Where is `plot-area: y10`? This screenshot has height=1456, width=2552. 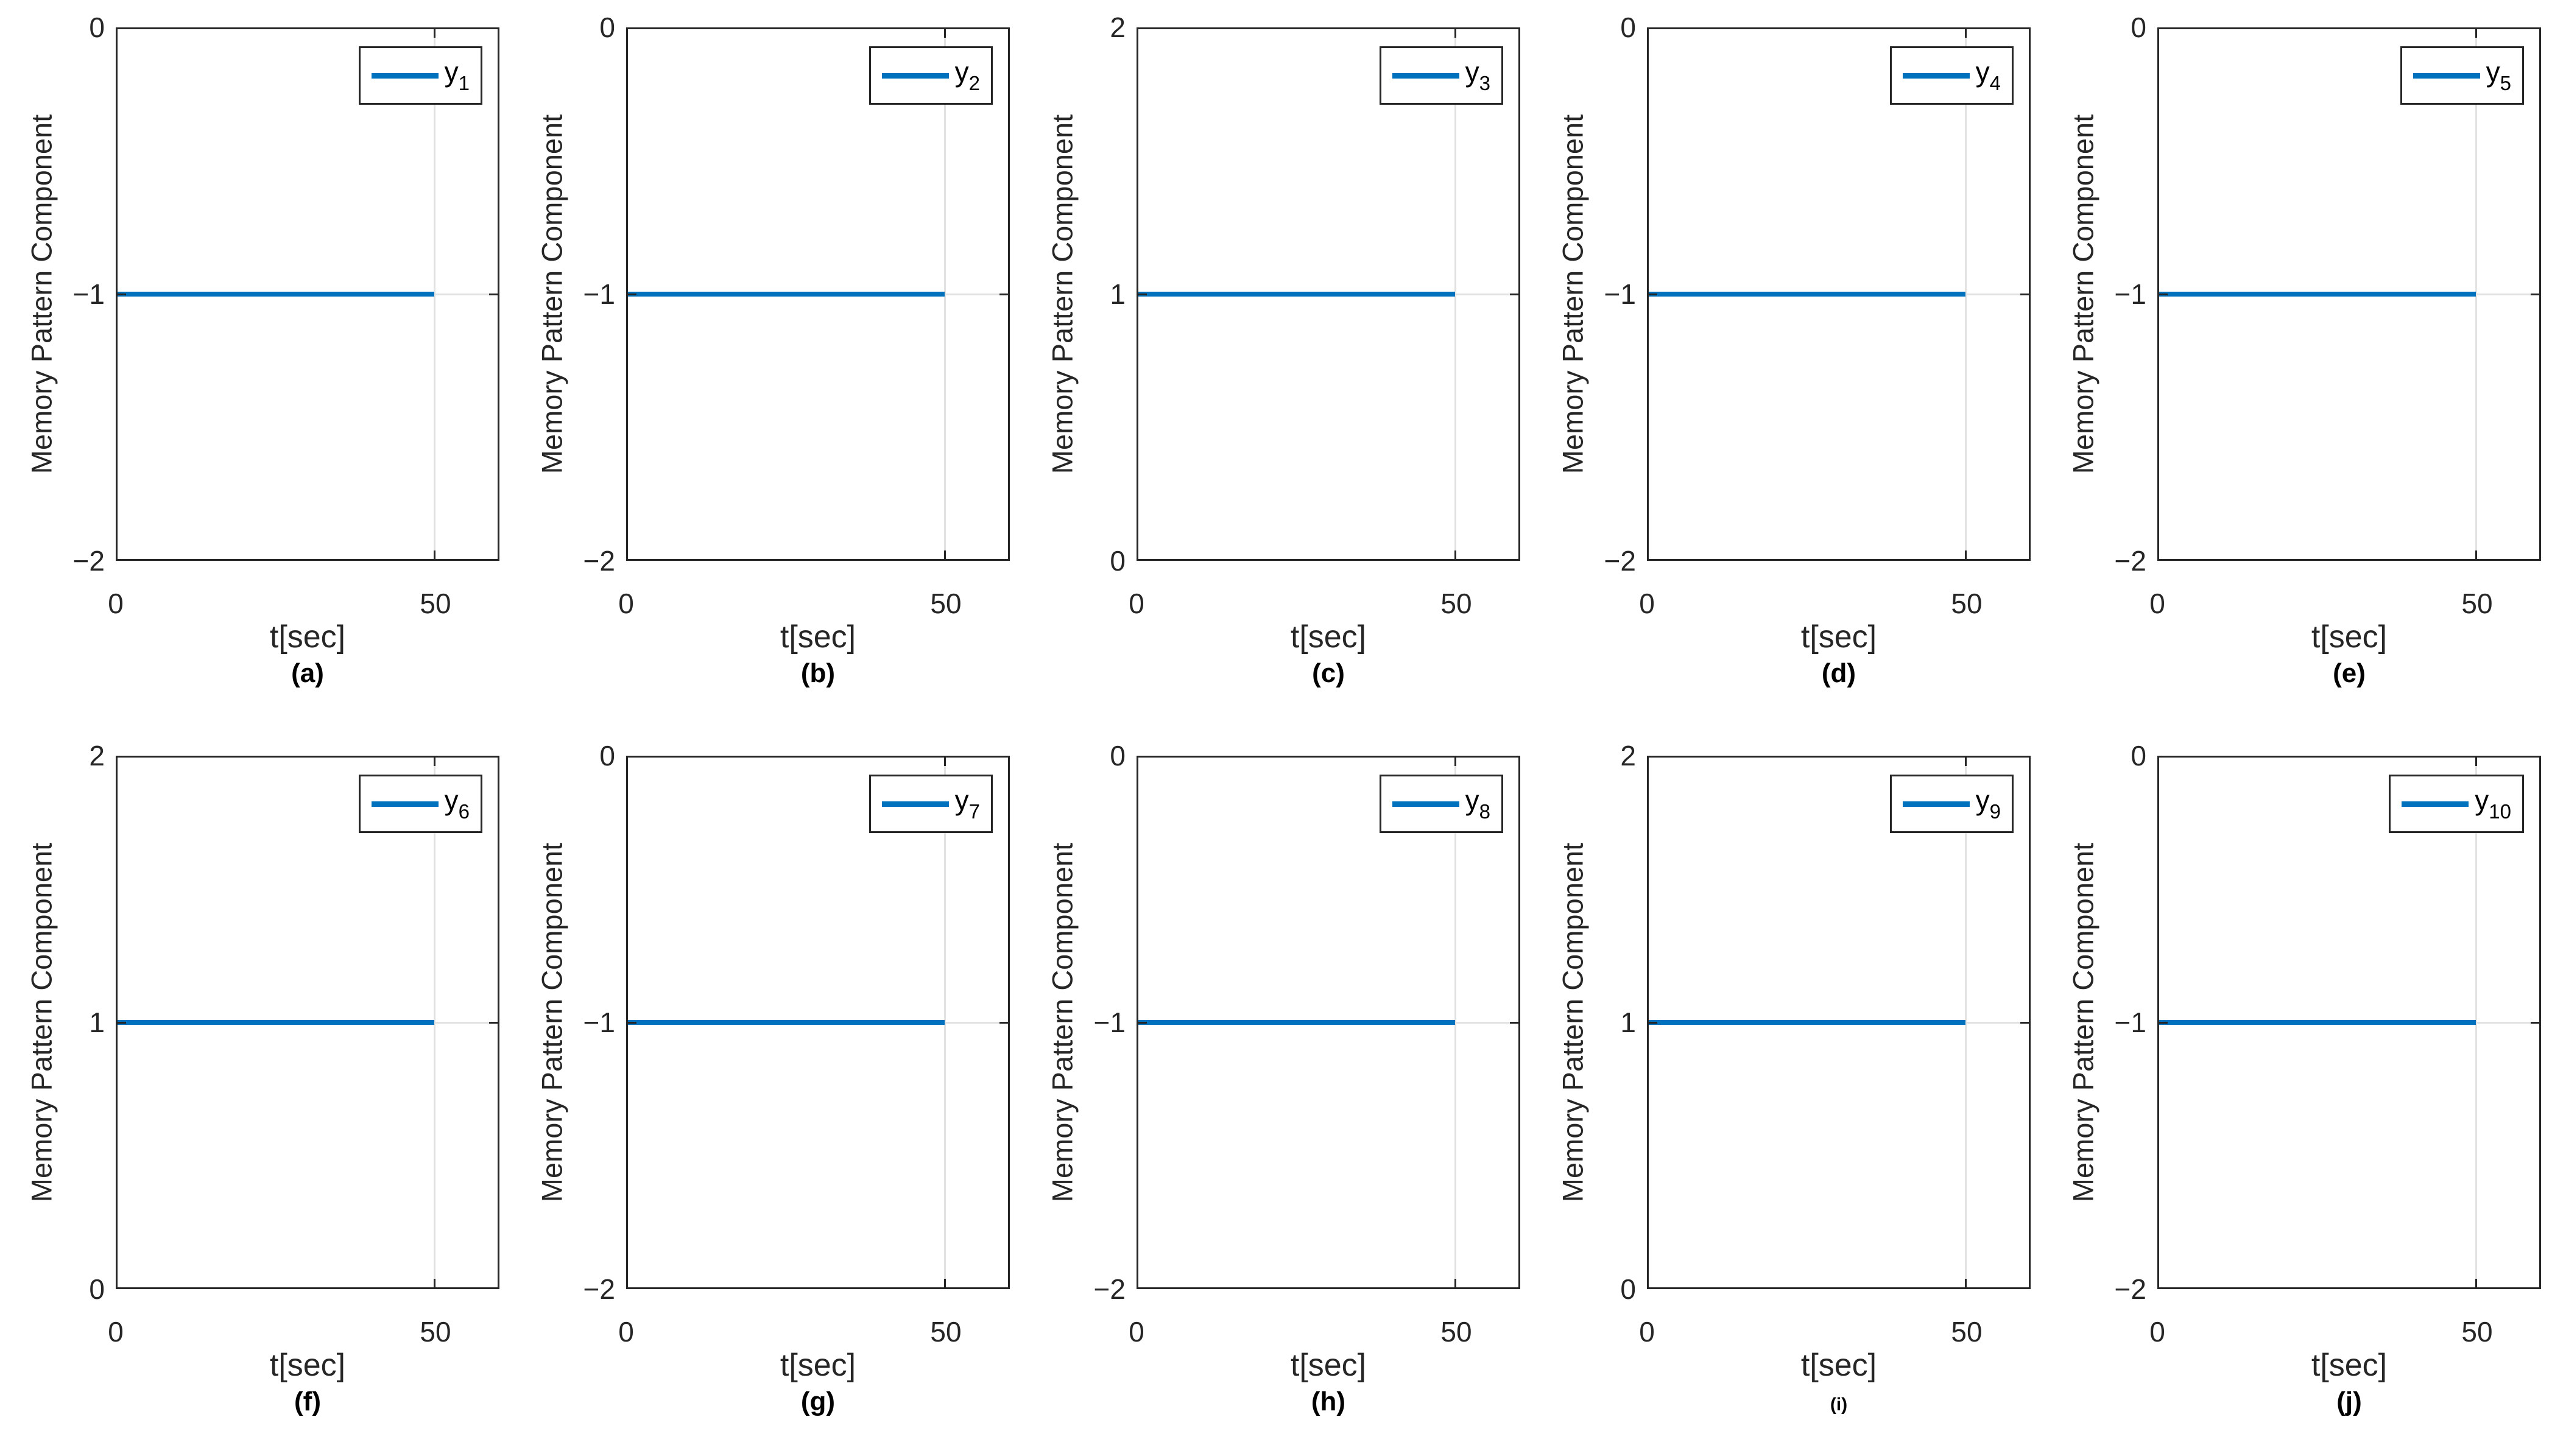
plot-area: y10 is located at coordinates (2349, 1022).